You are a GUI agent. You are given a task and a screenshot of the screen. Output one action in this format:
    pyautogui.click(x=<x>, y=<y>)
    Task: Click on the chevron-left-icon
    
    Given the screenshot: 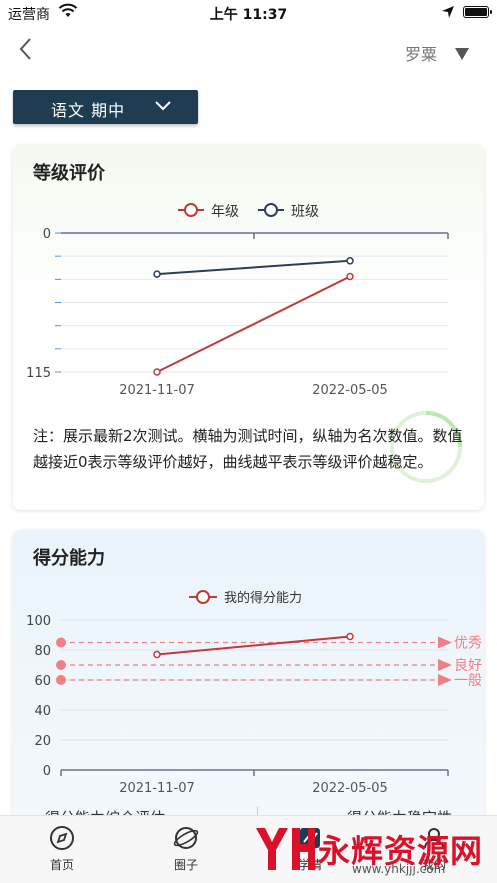 What is the action you would take?
    pyautogui.click(x=25, y=49)
    